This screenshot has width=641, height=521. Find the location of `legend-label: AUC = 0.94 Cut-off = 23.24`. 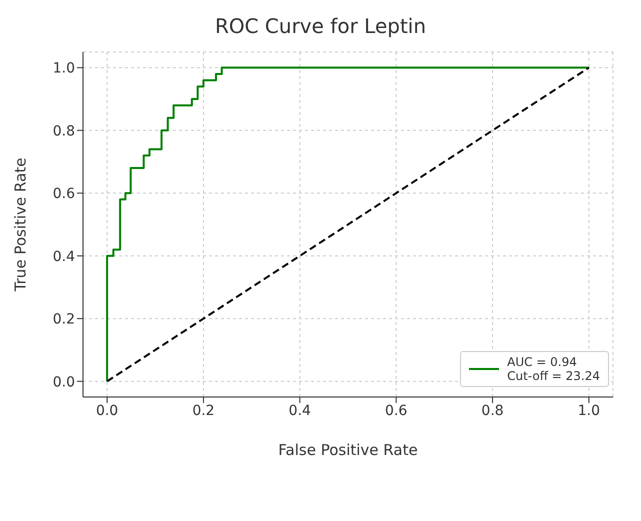

legend-label: AUC = 0.94 Cut-off = 23.24 is located at coordinates (553, 369).